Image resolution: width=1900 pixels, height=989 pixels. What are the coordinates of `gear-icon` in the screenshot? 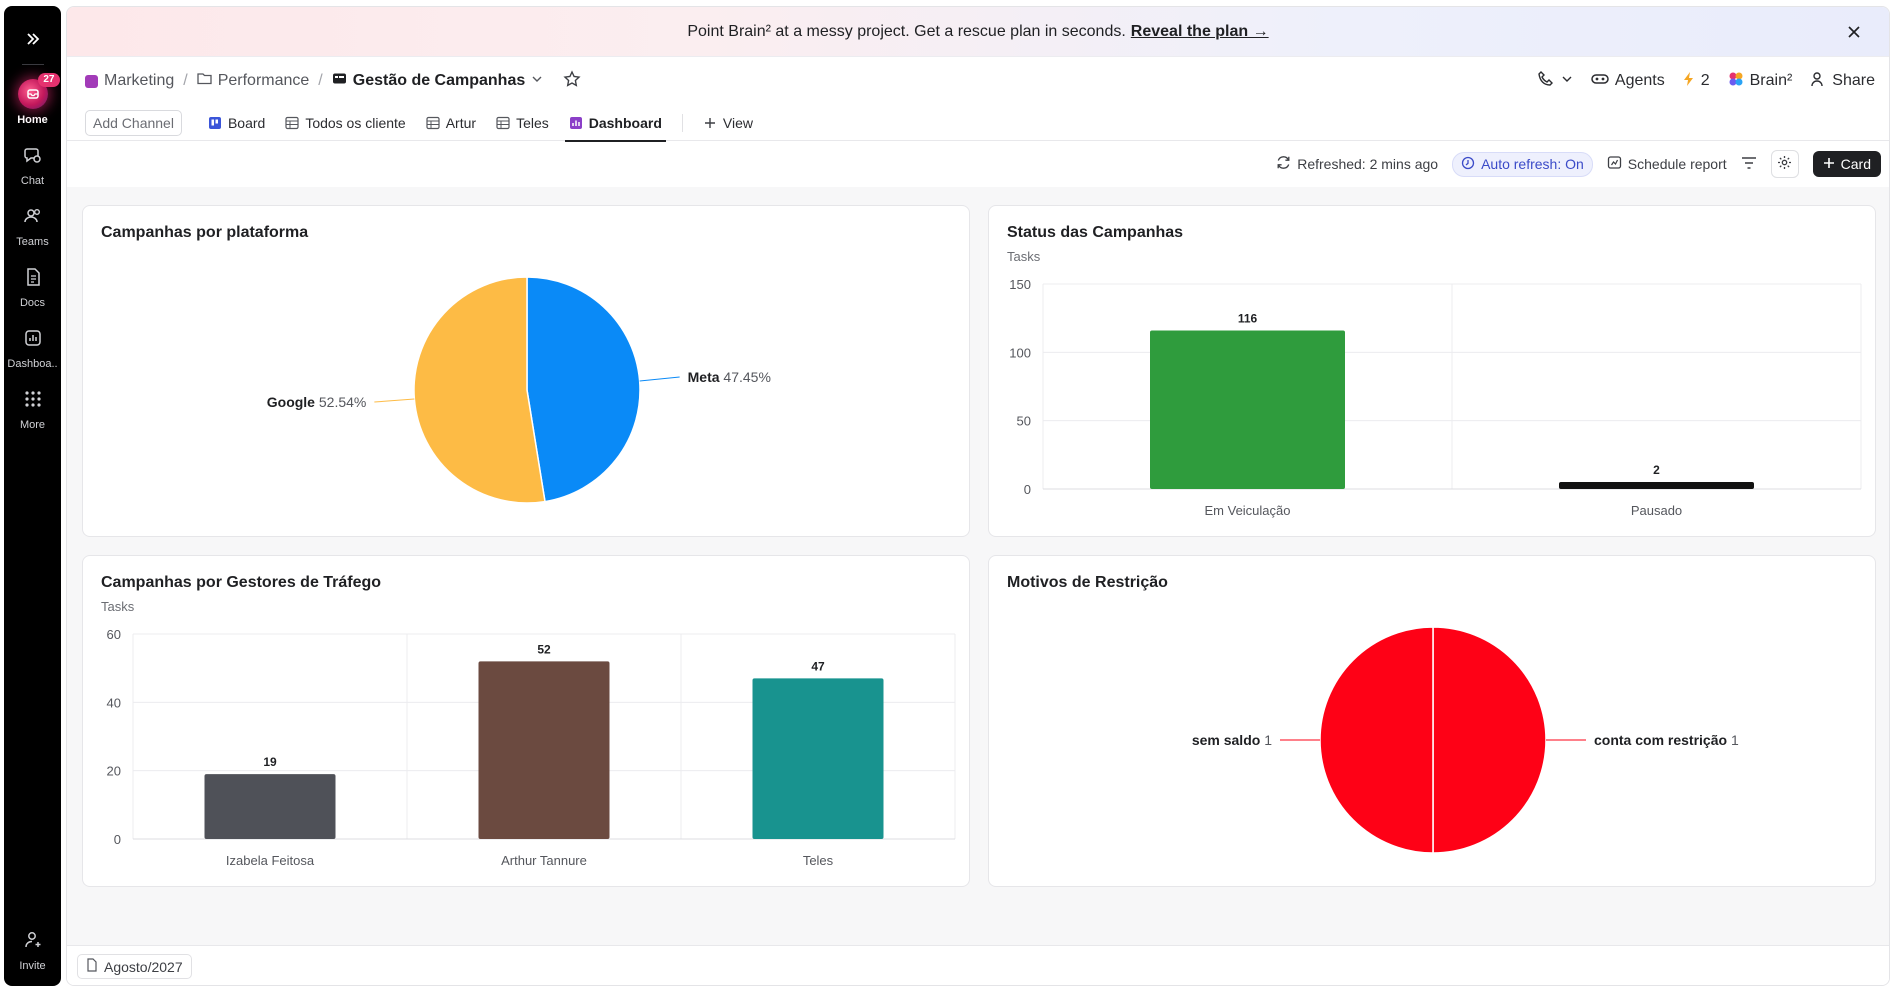 It's located at (1784, 164).